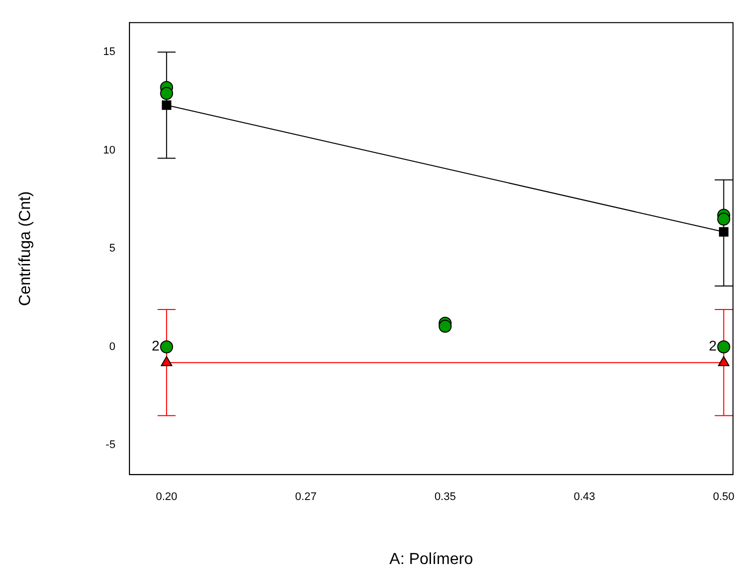 The height and width of the screenshot is (581, 755). Describe the element at coordinates (25, 248) in the screenshot. I see `y-axis-title: Centrífuga (Cnt)` at that location.